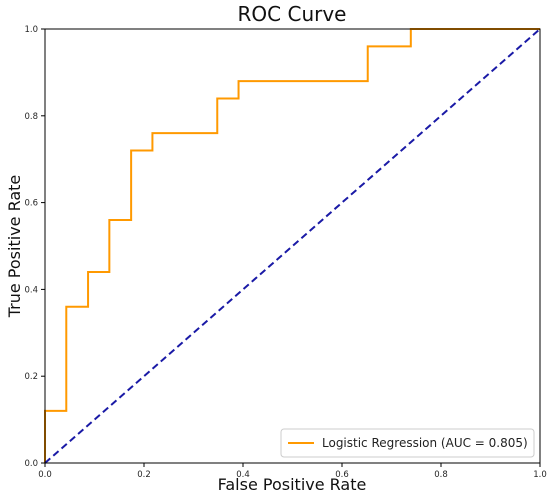  Describe the element at coordinates (292, 484) in the screenshot. I see `x-axis-title: False Positive Rate` at that location.